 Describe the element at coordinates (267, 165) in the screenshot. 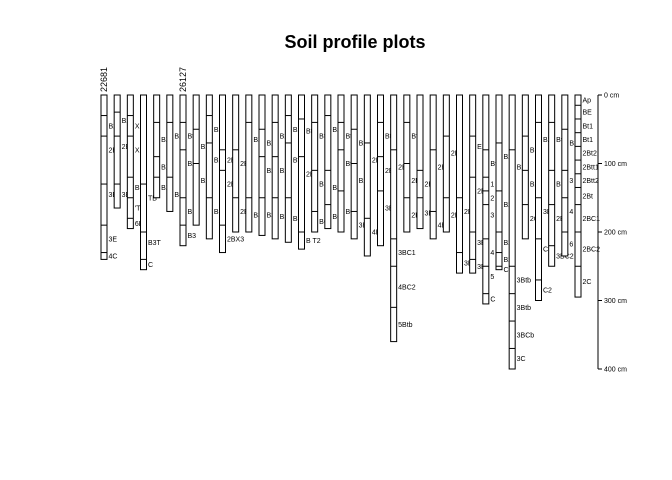

I see `soil-profile: BX B2 B3` at that location.